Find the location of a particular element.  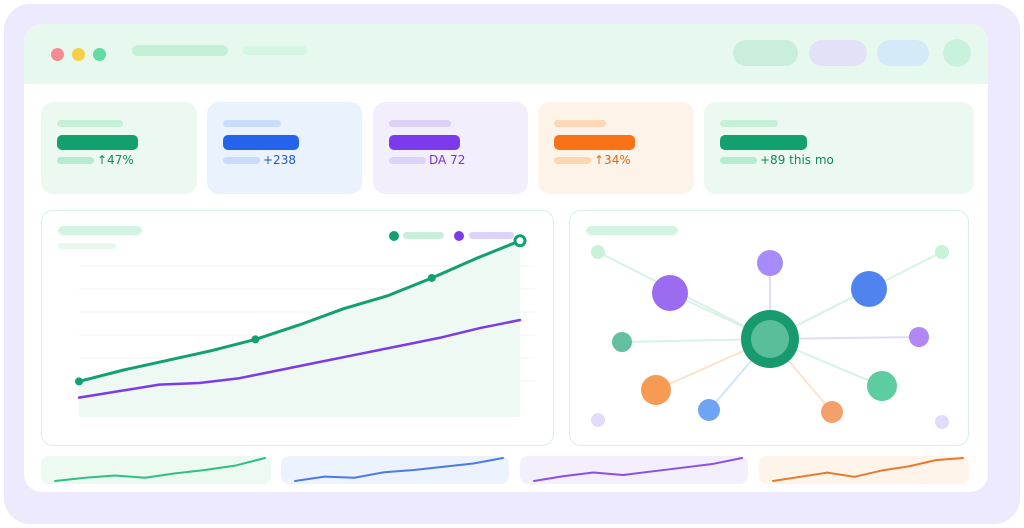

stat-delta: +238 is located at coordinates (279, 160).